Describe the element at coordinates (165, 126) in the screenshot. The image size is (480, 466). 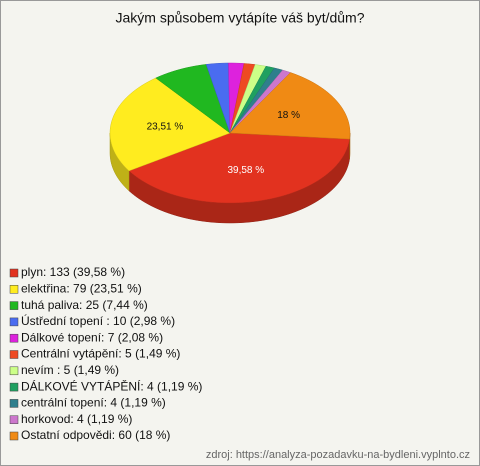
I see `slice-label: 23,51 %` at that location.